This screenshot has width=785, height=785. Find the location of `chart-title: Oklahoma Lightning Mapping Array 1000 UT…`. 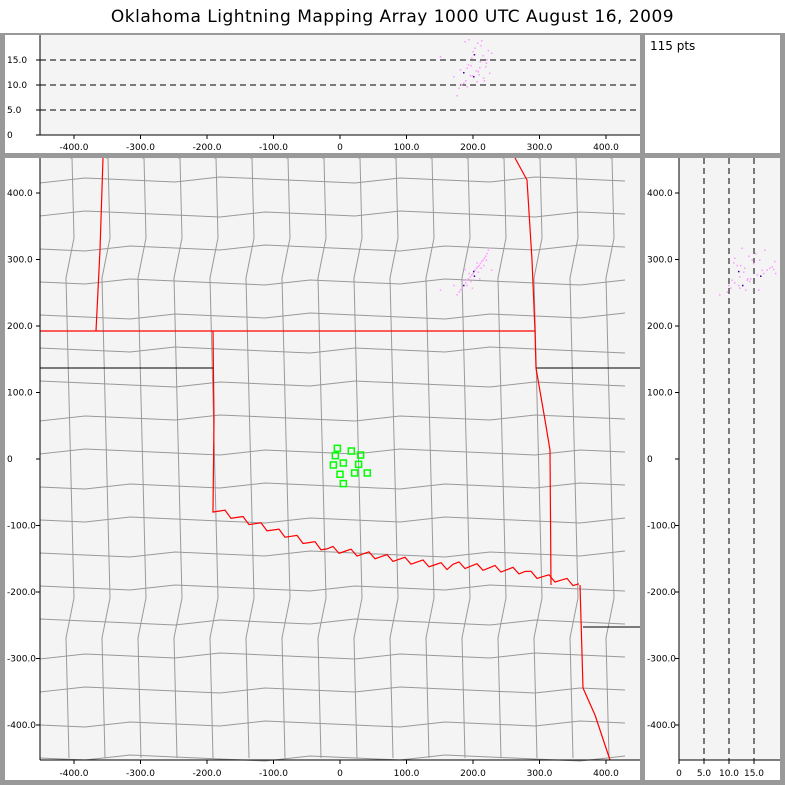

chart-title: Oklahoma Lightning Mapping Array 1000 UT… is located at coordinates (392, 16).